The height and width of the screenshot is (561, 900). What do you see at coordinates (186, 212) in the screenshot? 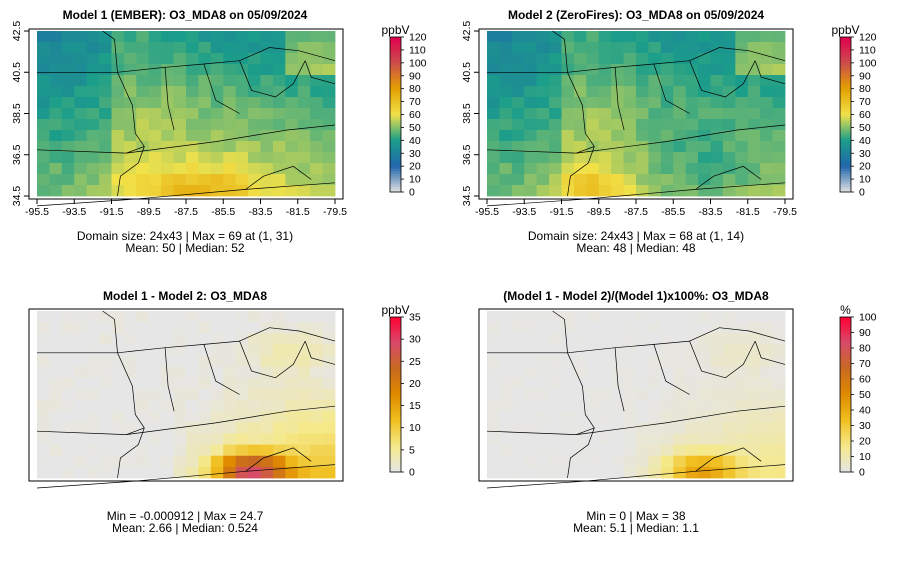
I see `x-tick-label: -87.5` at bounding box center [186, 212].